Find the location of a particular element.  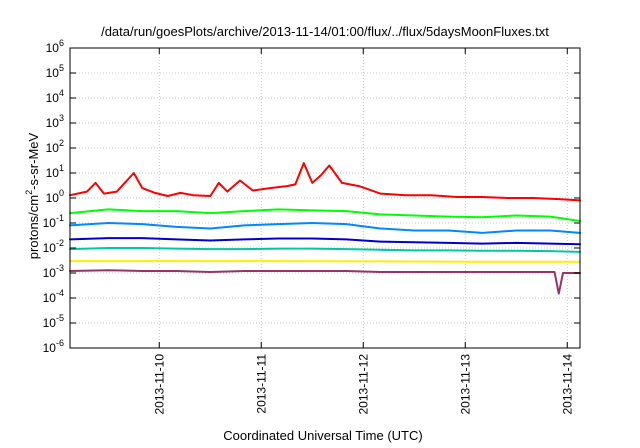

y-axis-label-sup: 2 is located at coordinates (29, 192).